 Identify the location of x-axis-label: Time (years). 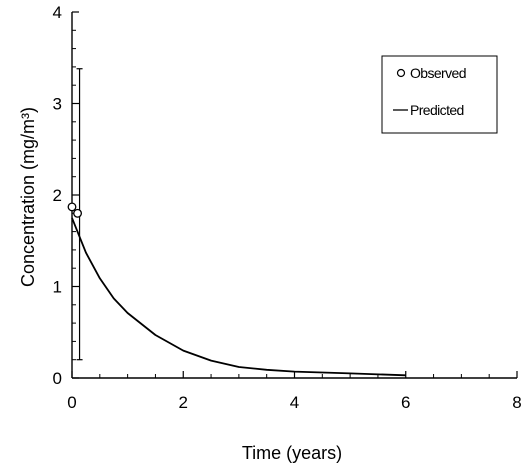
(292, 453).